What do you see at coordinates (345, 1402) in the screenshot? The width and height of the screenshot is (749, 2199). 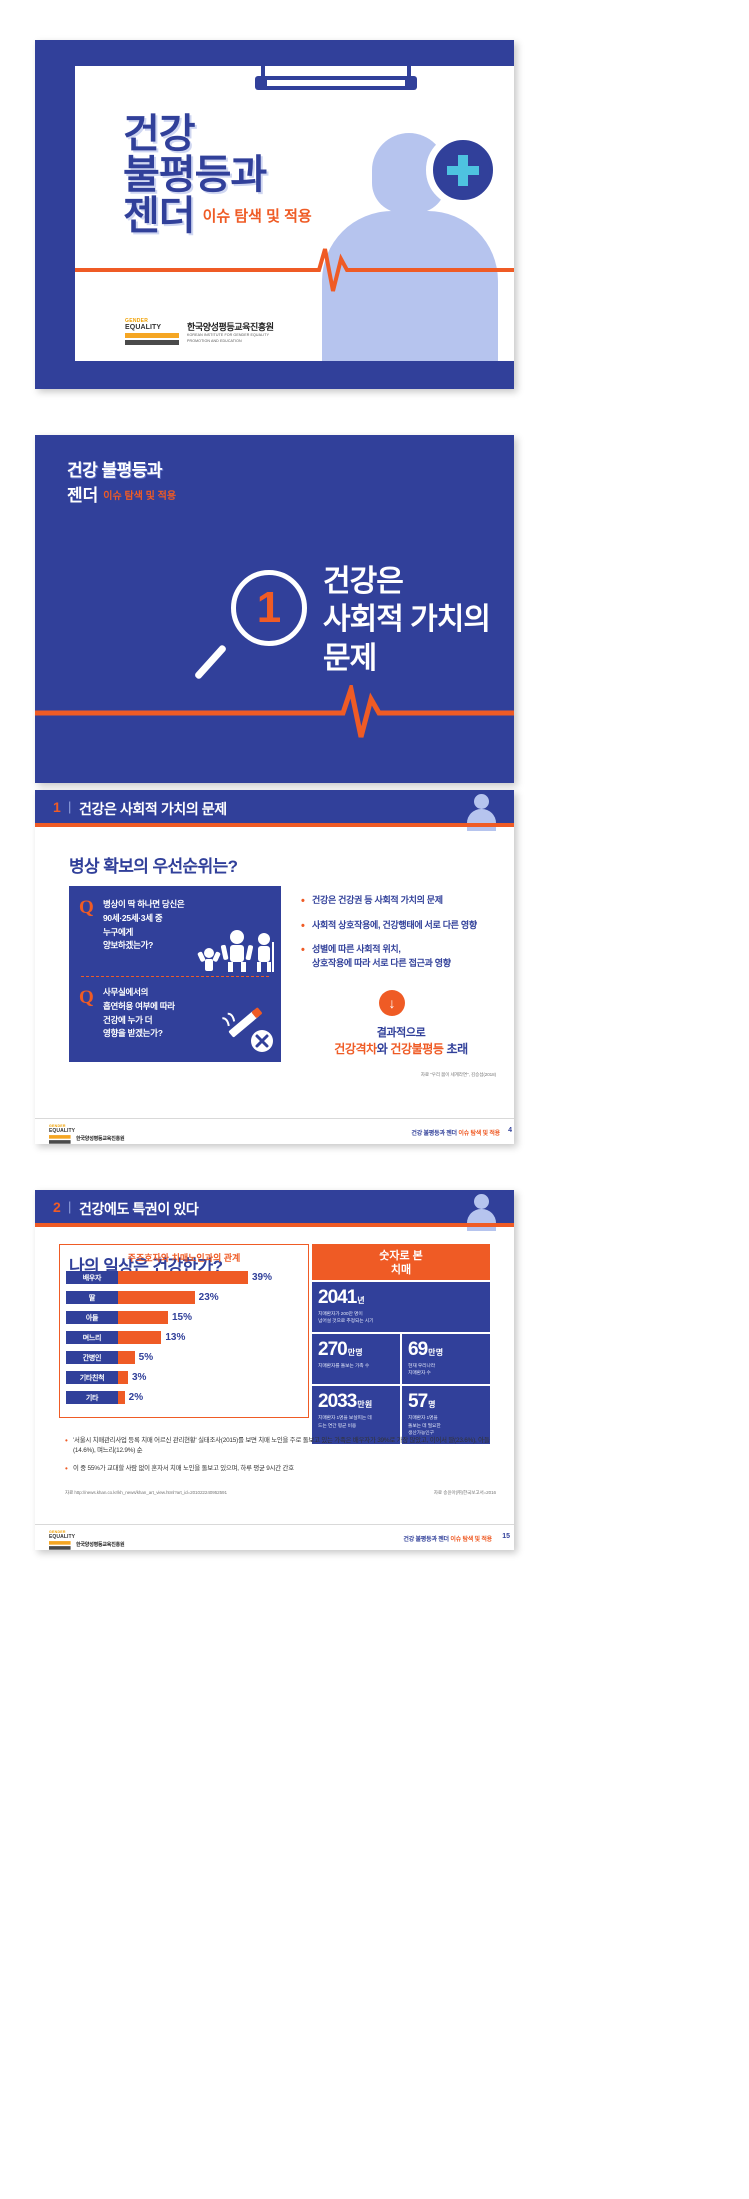 I see `stat-value: 2033만 원` at bounding box center [345, 1402].